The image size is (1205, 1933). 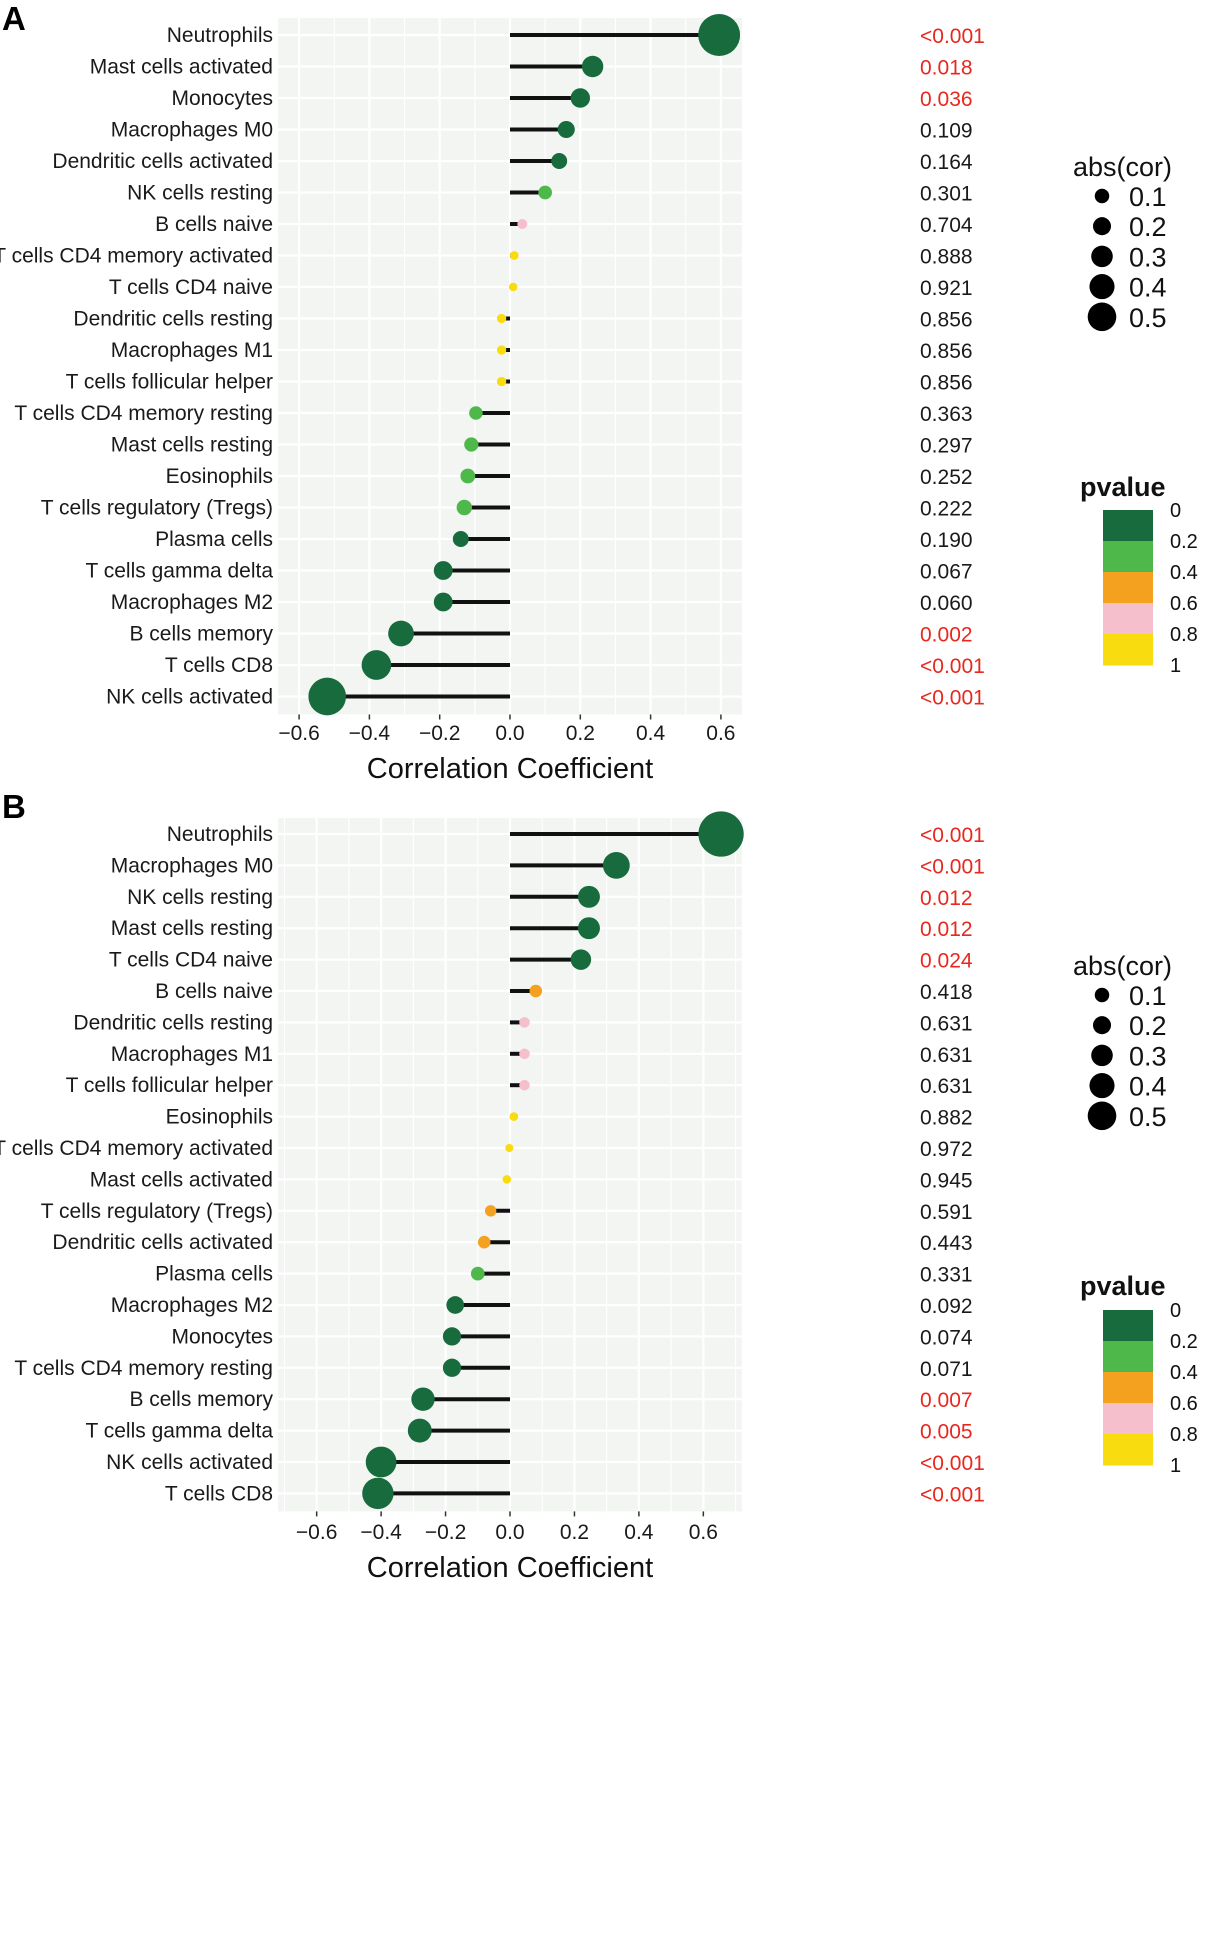 I want to click on data-row: T cells CD4 naive 0.024, so click(x=541, y=961).